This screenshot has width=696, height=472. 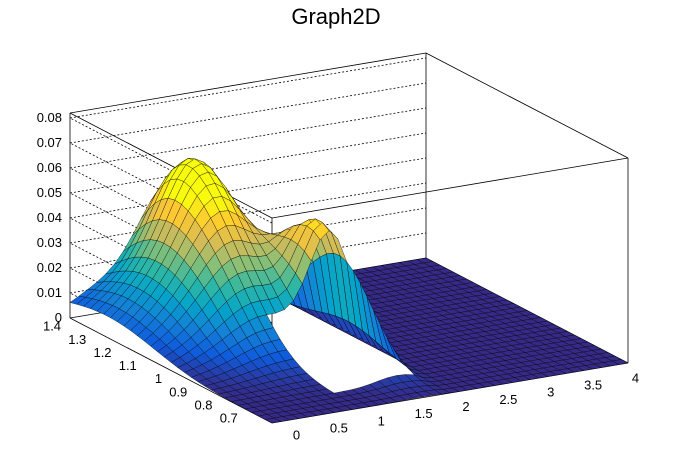 I want to click on box-edge-top-right, so click(x=527, y=105).